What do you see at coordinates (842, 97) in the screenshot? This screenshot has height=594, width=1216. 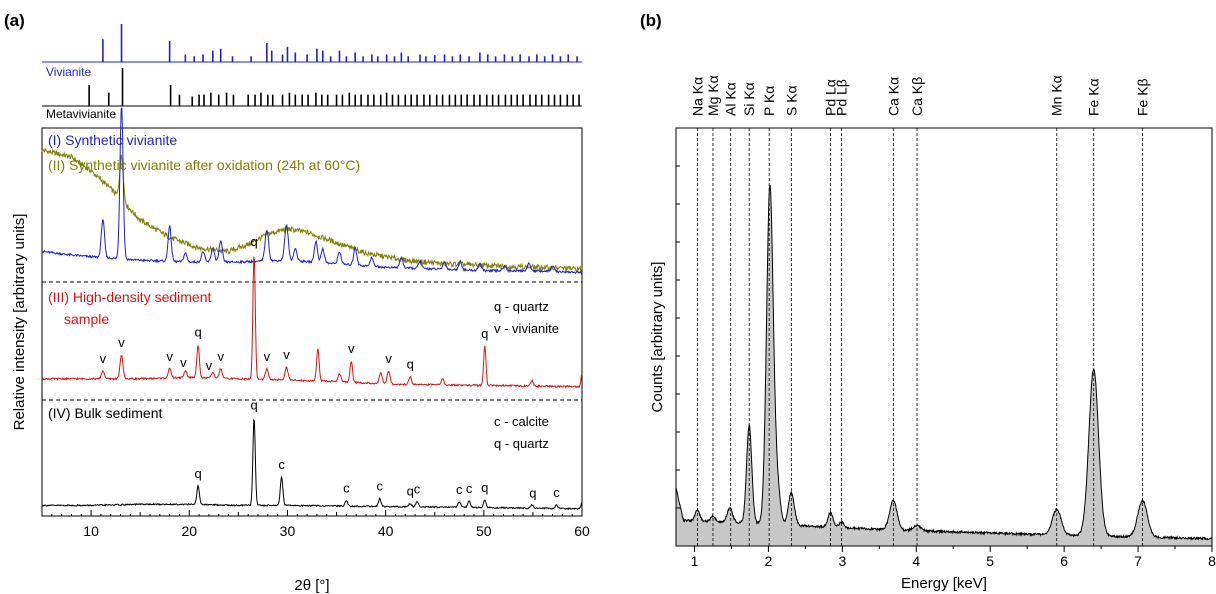 I see `element-label: Pd Lβ` at bounding box center [842, 97].